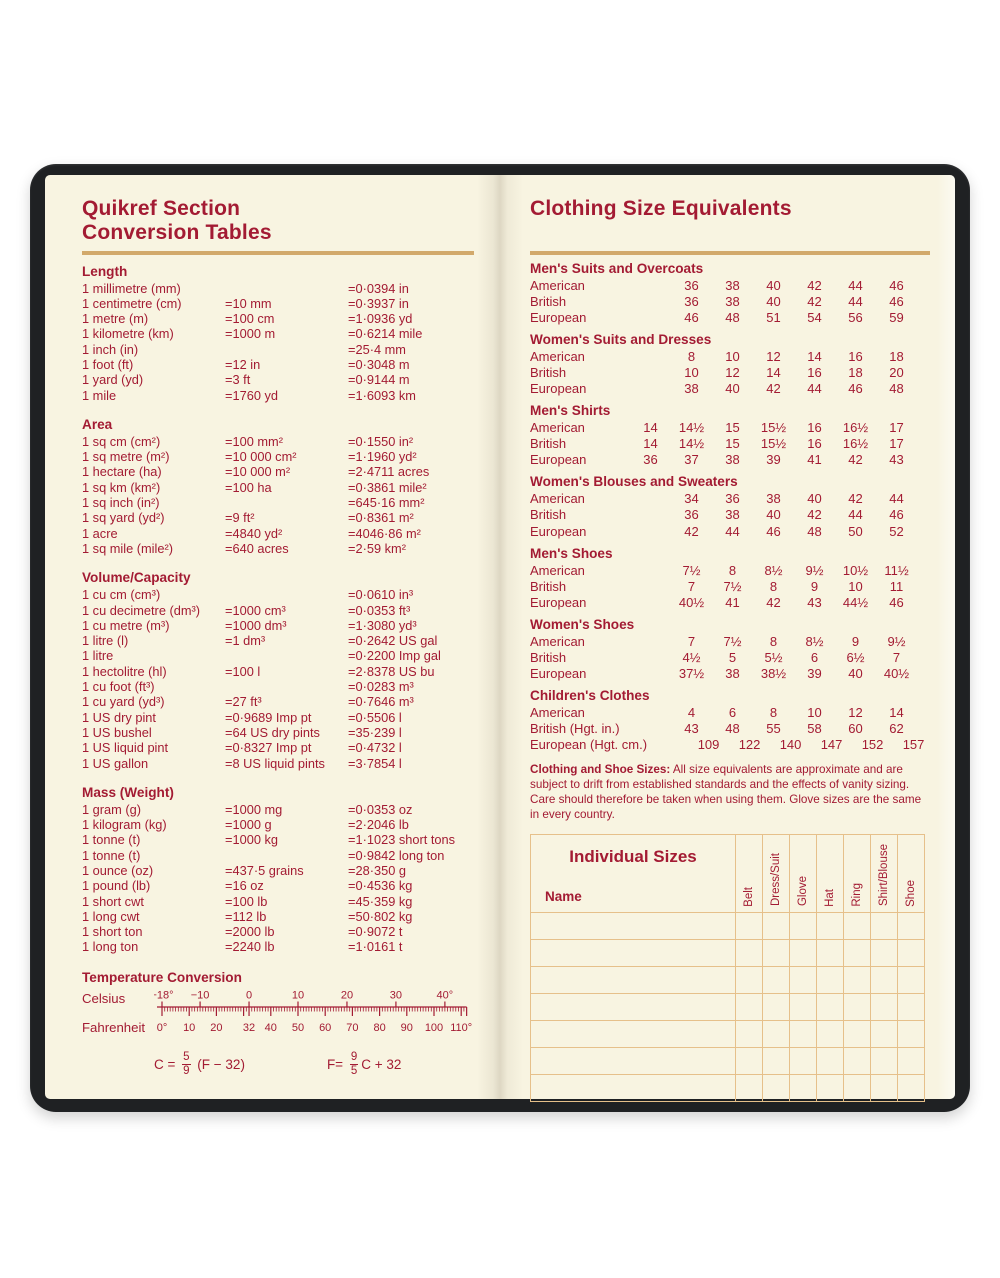 The height and width of the screenshot is (1278, 1000). I want to click on size-value: 38, so click(732, 301).